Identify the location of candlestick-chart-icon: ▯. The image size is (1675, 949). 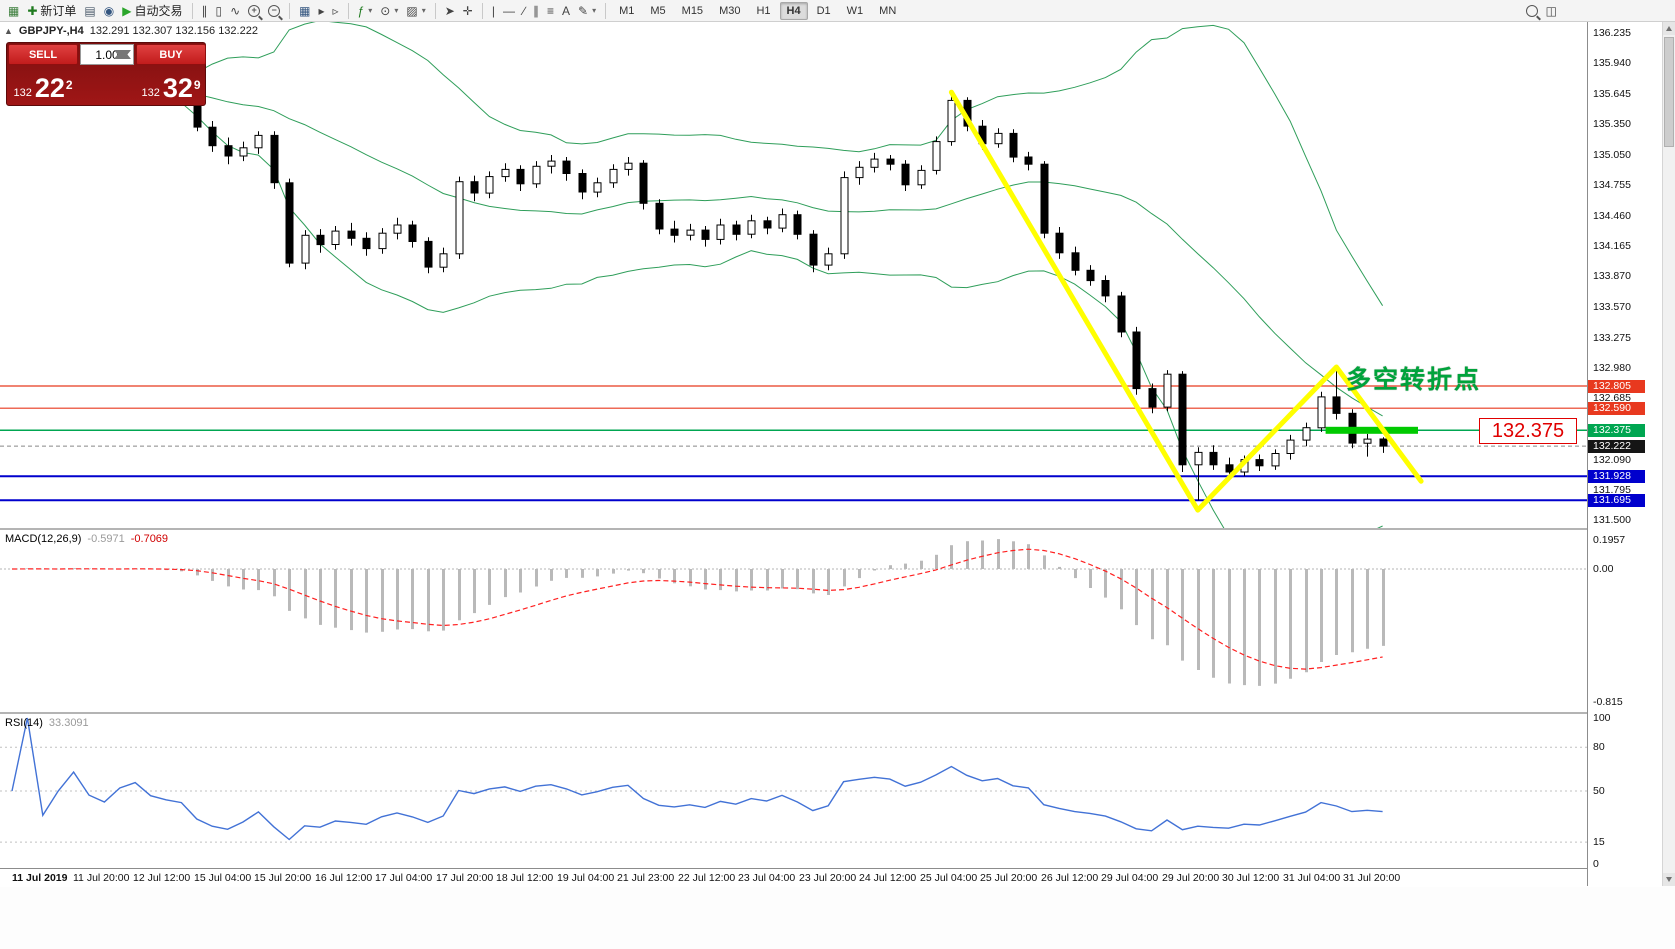
(219, 11).